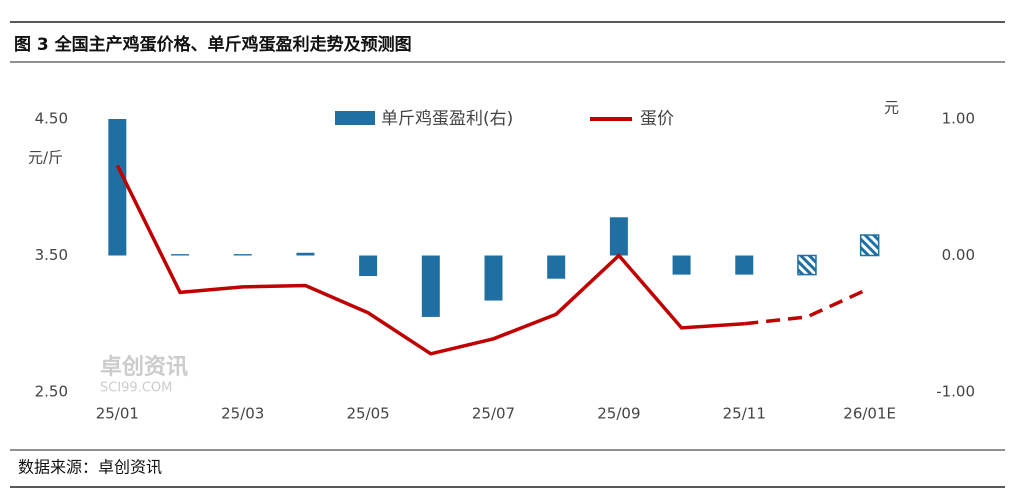 This screenshot has height=503, width=1012. Describe the element at coordinates (51, 119) in the screenshot. I see `y-tick-label: 4.50` at that location.